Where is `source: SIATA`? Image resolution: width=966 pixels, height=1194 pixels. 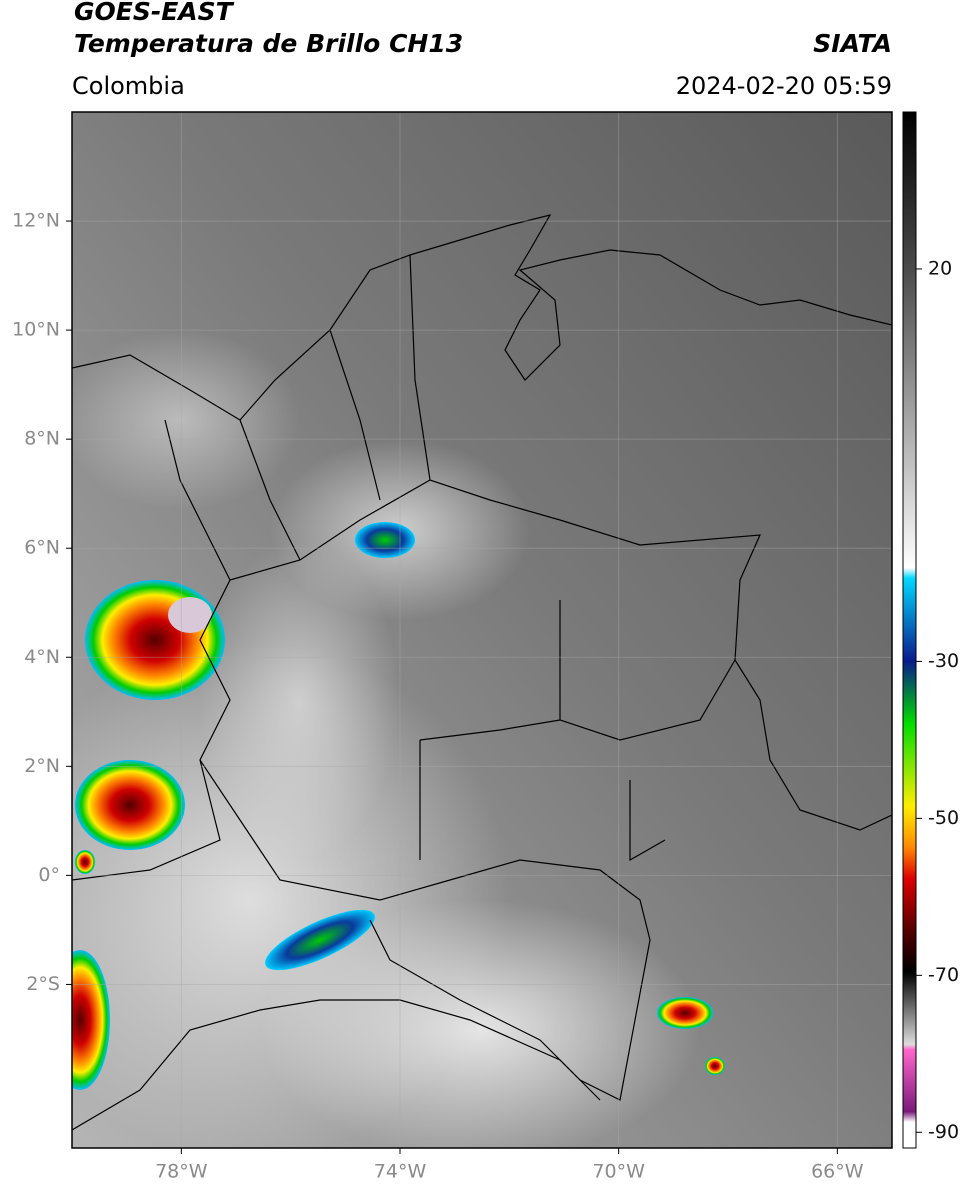 source: SIATA is located at coordinates (852, 43).